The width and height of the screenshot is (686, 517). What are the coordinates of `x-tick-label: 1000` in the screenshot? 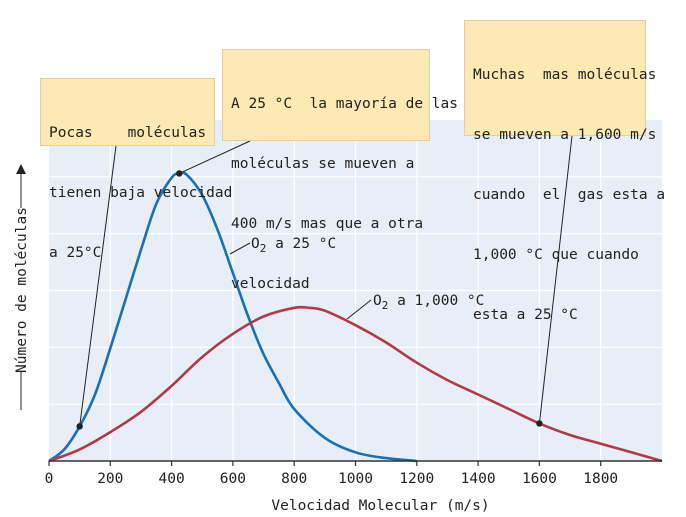 It's located at (355, 479).